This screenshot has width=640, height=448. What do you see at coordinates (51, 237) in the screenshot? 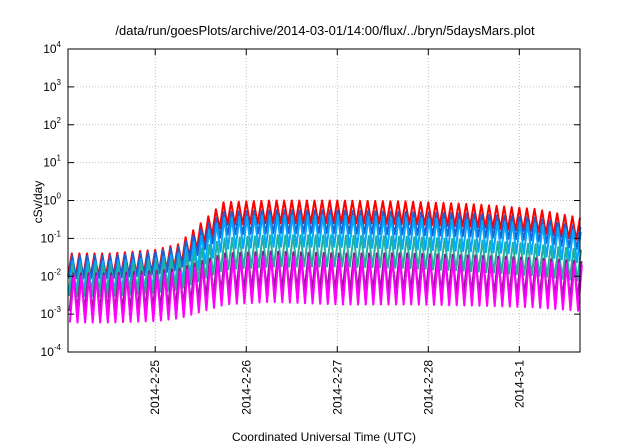
I see `y-tick-label: 10⁻¹` at bounding box center [51, 237].